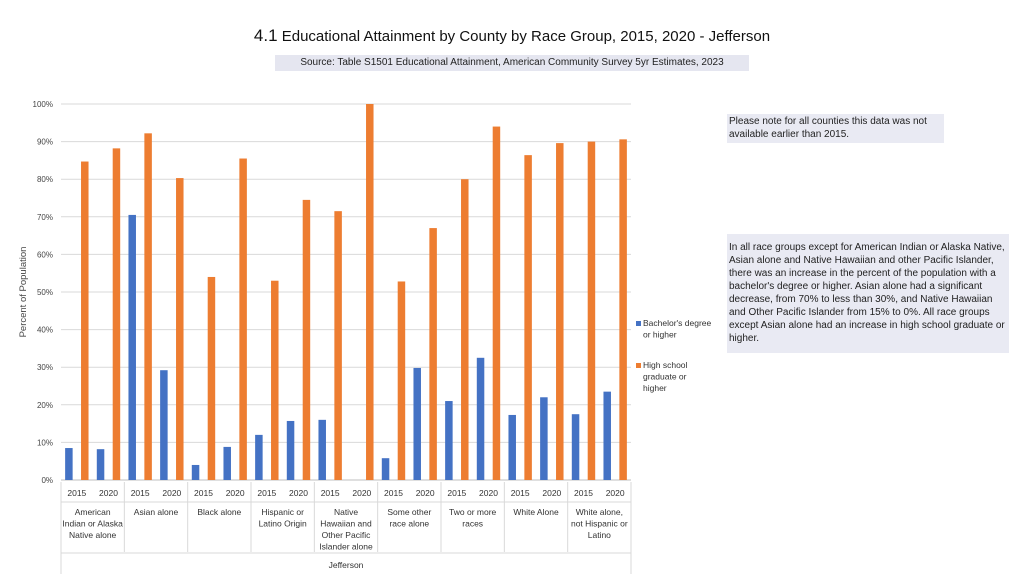  I want to click on x-group-label: Latino Origin, so click(283, 524).